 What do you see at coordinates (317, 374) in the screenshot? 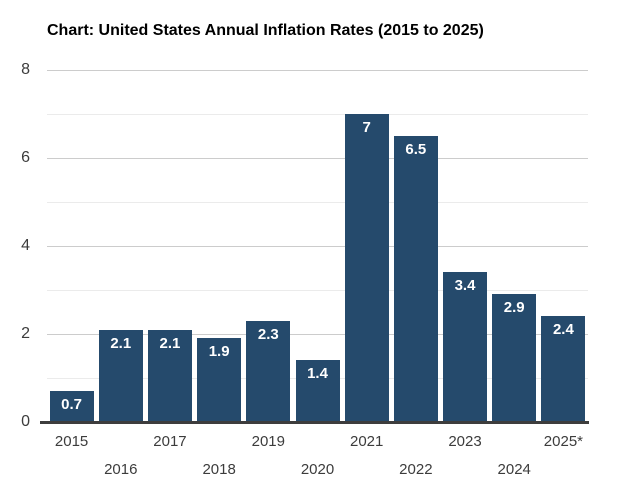
I see `bar-value-label: 1.4` at bounding box center [317, 374].